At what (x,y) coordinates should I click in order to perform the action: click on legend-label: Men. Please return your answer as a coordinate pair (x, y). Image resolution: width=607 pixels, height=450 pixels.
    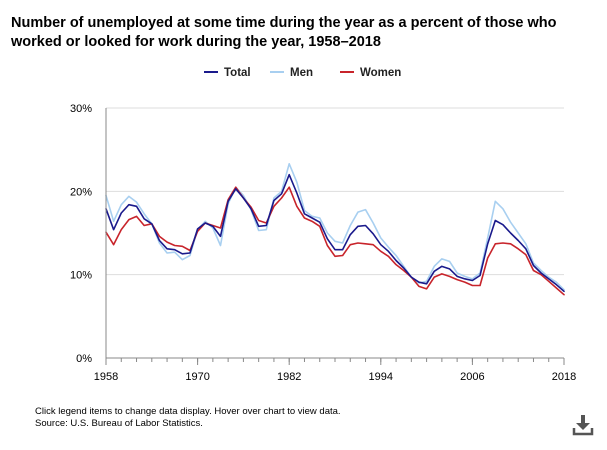
    Looking at the image, I should click on (301, 73).